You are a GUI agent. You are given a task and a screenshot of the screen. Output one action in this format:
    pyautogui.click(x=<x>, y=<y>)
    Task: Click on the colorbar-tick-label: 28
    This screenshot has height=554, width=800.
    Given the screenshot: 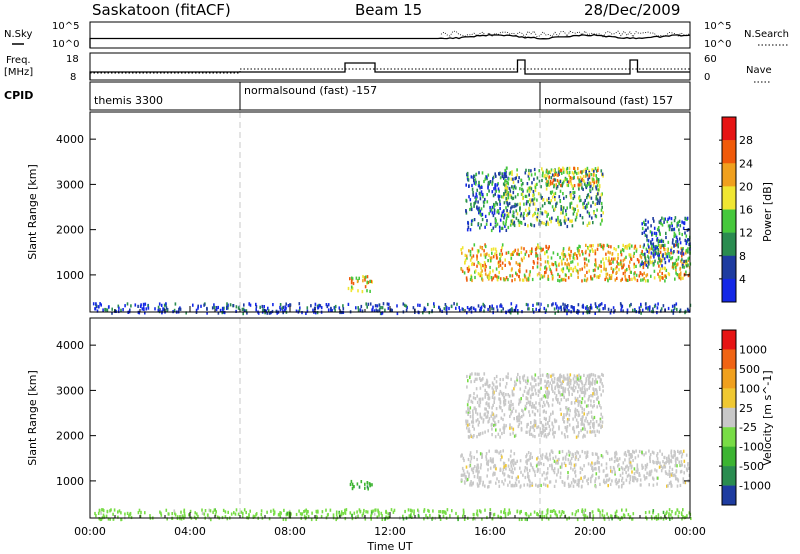 What is the action you would take?
    pyautogui.click(x=746, y=140)
    